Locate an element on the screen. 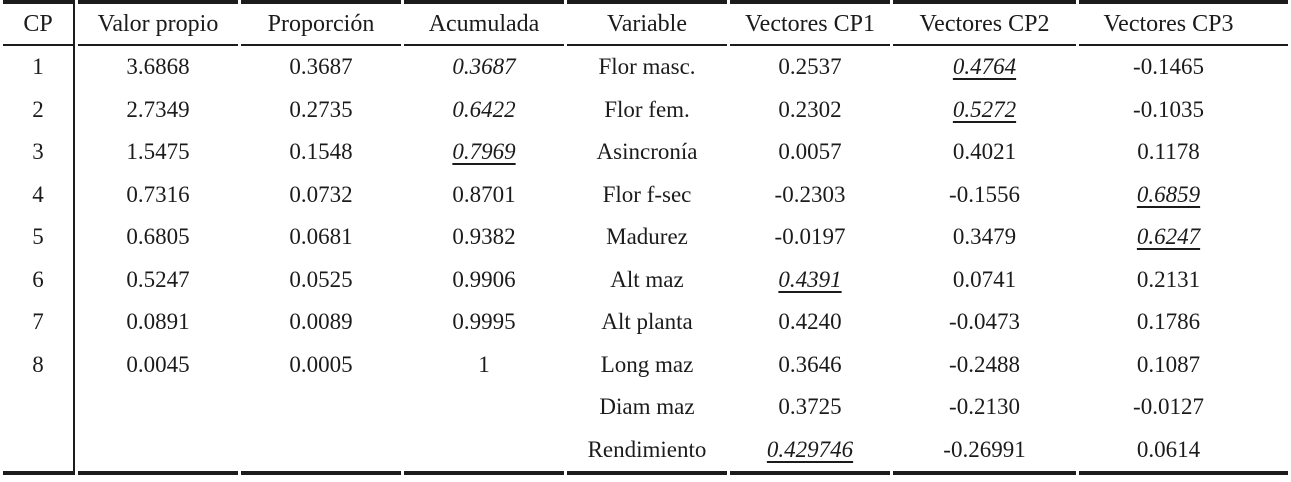 Image resolution: width=1291 pixels, height=482 pixels. cell-value: 0.9995 is located at coordinates (484, 322).